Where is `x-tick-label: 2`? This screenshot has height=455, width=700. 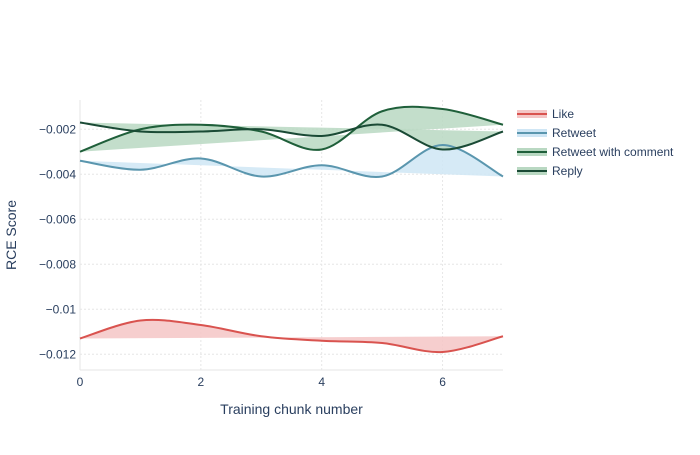 x-tick-label: 2 is located at coordinates (201, 382).